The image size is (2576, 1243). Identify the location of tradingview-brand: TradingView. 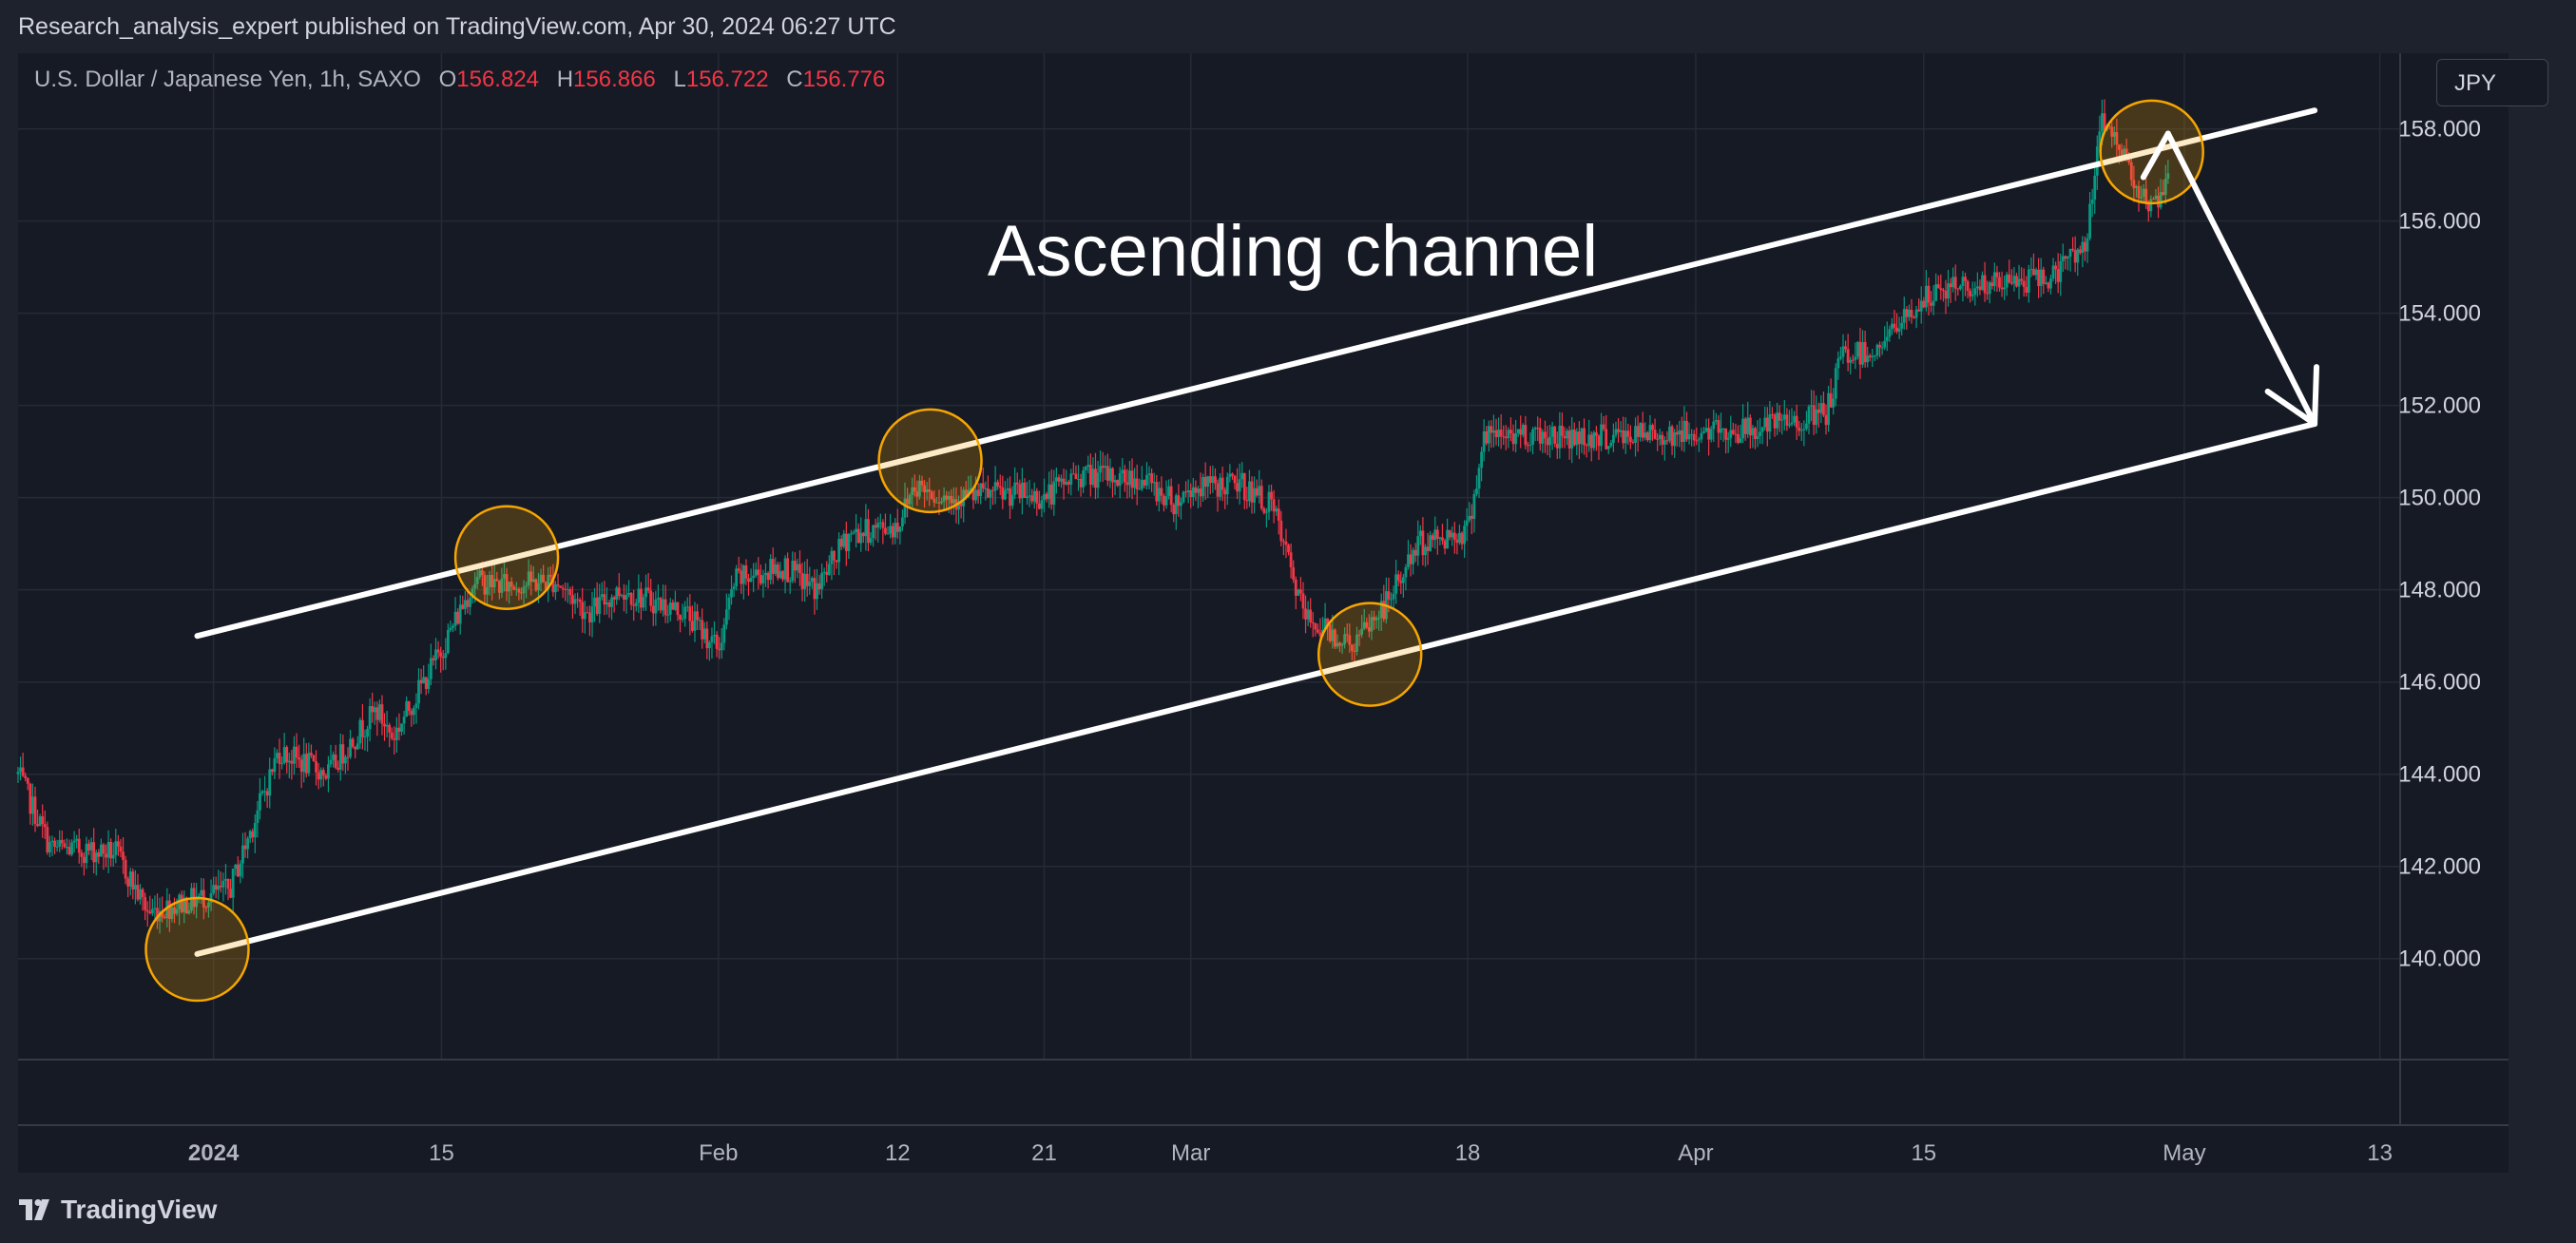
(118, 1210).